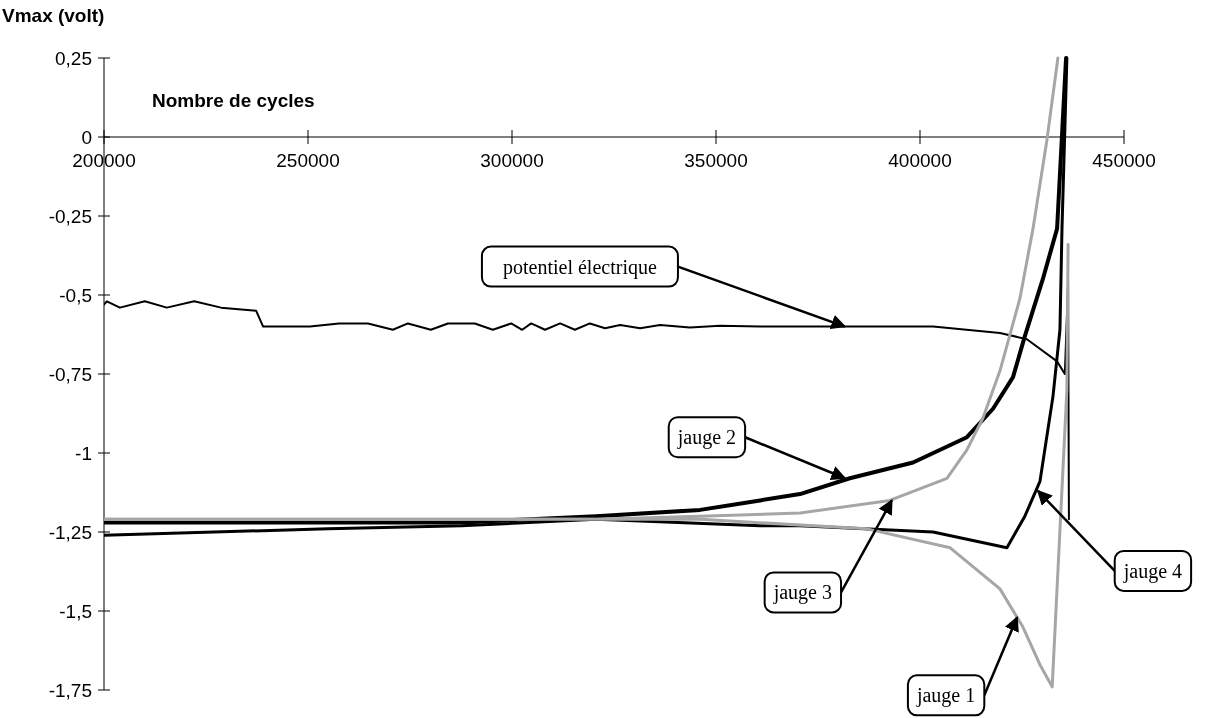 This screenshot has height=718, width=1213. Describe the element at coordinates (233, 100) in the screenshot. I see `x-axis-title: Nombre de cycles` at that location.